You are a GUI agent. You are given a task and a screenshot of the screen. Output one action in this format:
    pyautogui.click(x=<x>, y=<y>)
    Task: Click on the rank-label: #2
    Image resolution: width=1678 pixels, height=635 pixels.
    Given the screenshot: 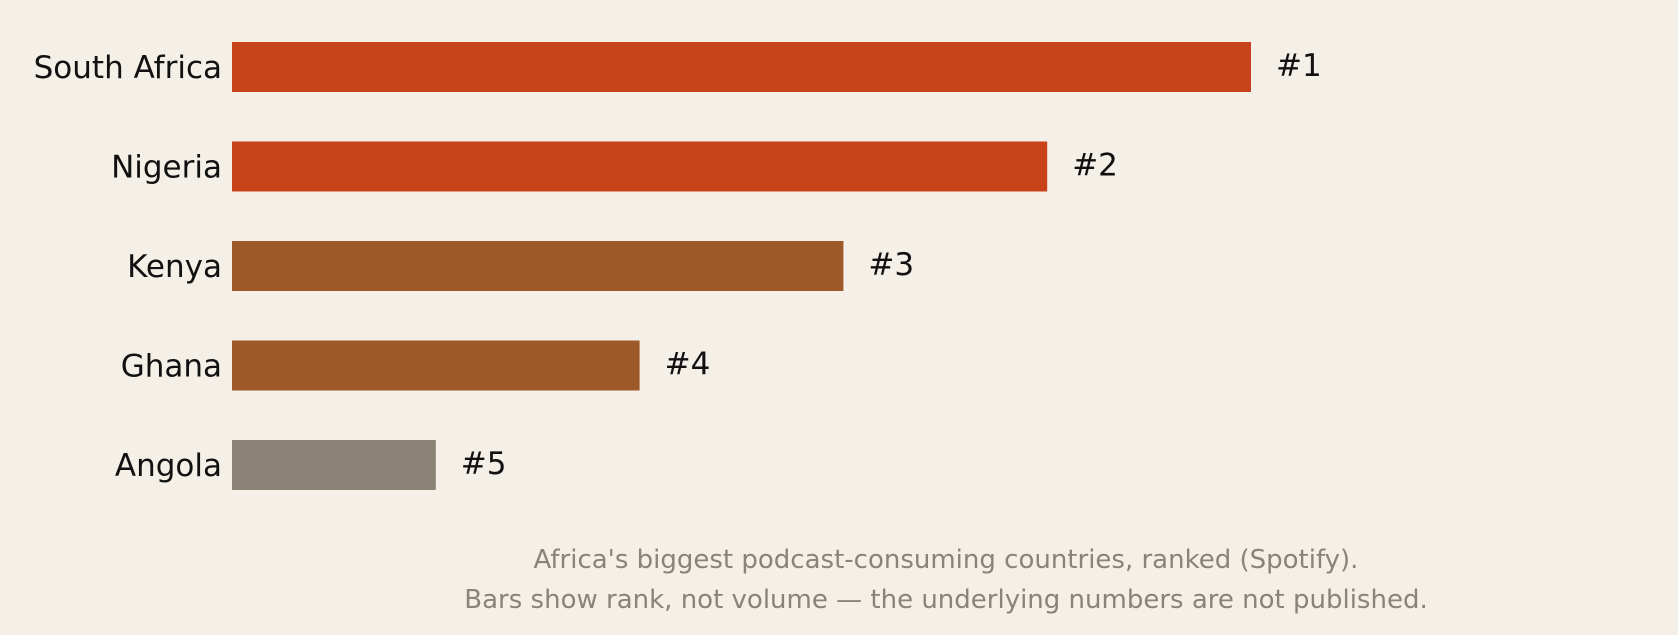 What is the action you would take?
    pyautogui.click(x=1095, y=166)
    